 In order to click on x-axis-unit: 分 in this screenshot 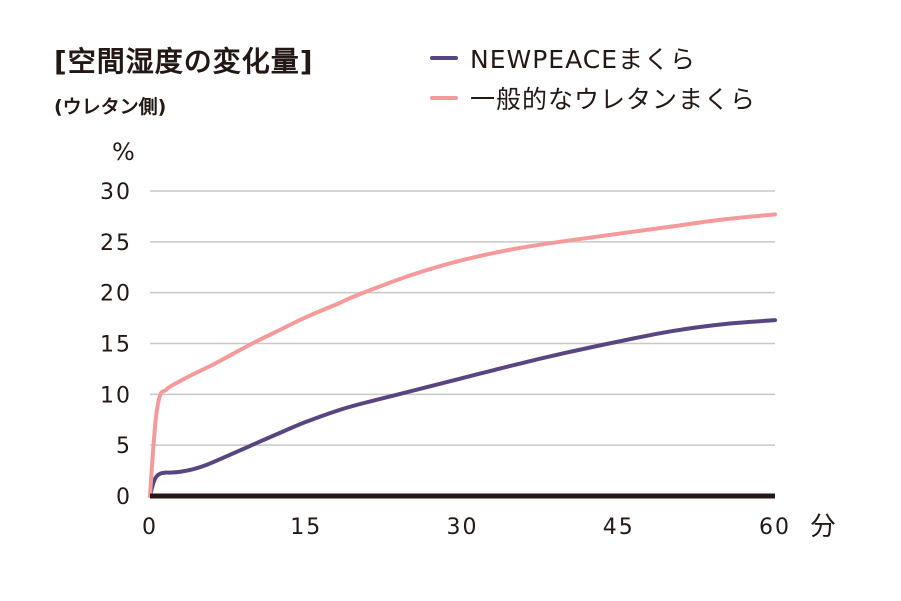, I will do `click(823, 527)`.